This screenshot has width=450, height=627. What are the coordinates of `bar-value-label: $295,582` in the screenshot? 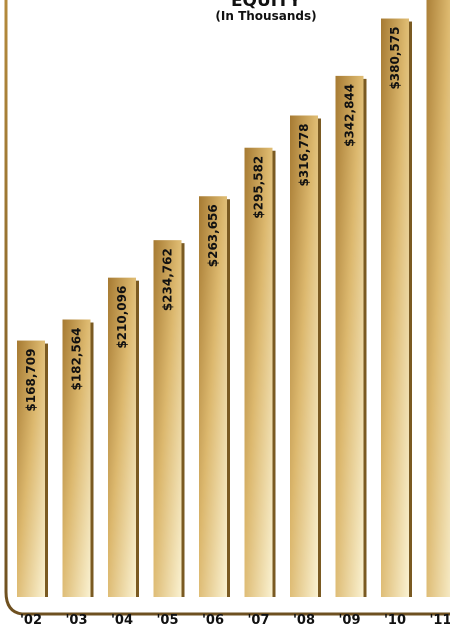 It's located at (259, 187).